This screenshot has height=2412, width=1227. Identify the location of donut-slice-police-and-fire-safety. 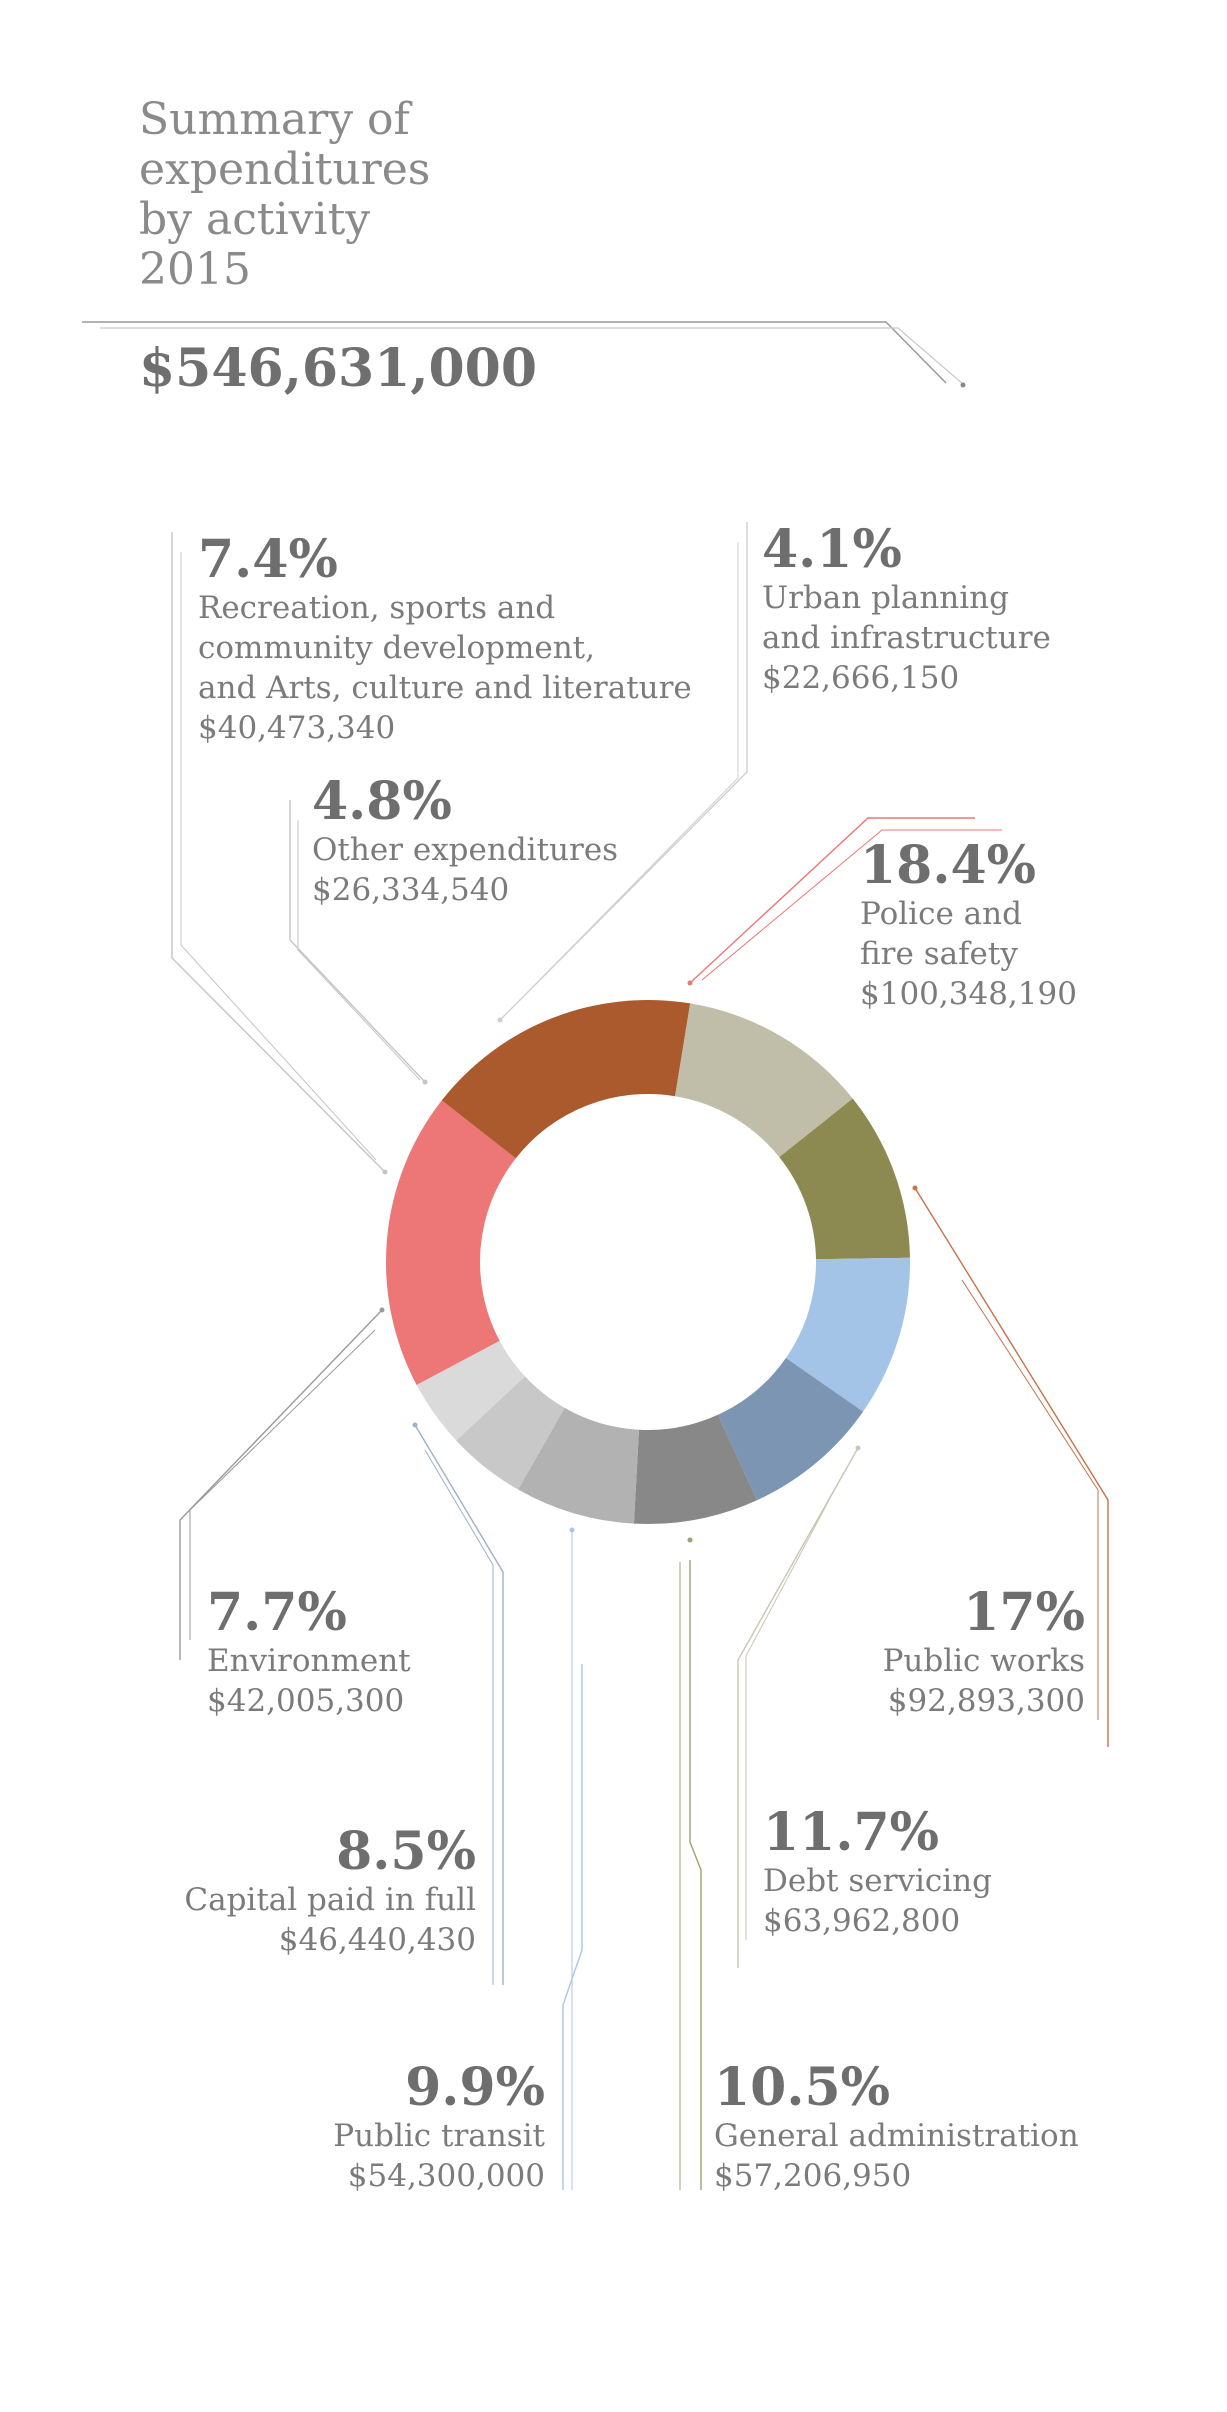
(450, 1243).